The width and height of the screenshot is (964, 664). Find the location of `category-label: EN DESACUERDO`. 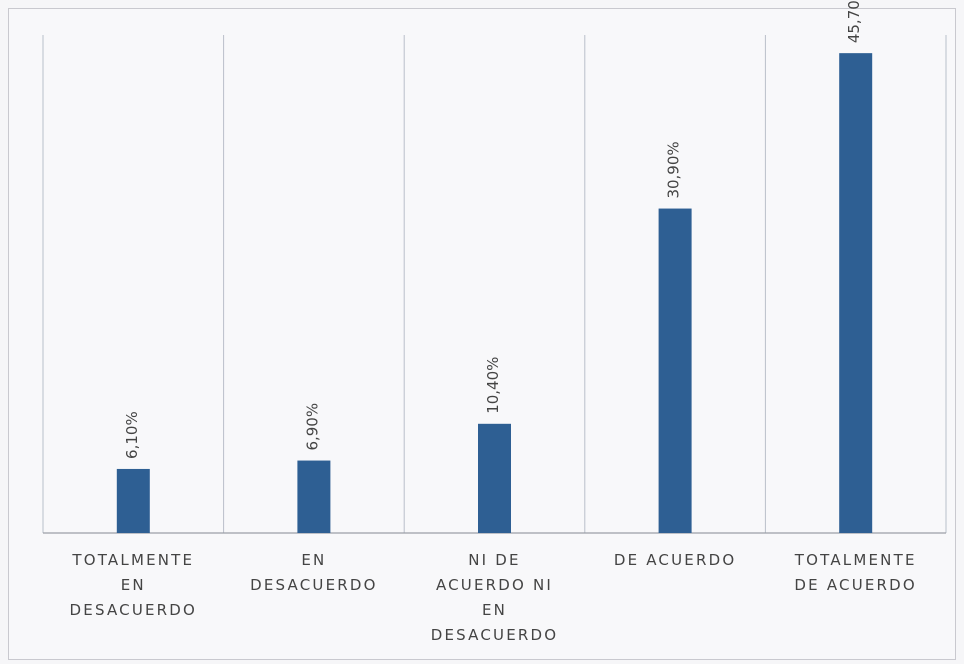

category-label: EN DESACUERDO is located at coordinates (314, 573).